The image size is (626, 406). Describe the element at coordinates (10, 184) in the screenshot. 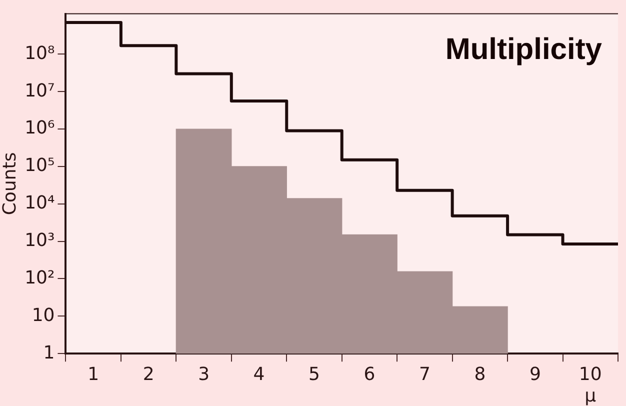

I see `y-axis-title: Counts` at that location.